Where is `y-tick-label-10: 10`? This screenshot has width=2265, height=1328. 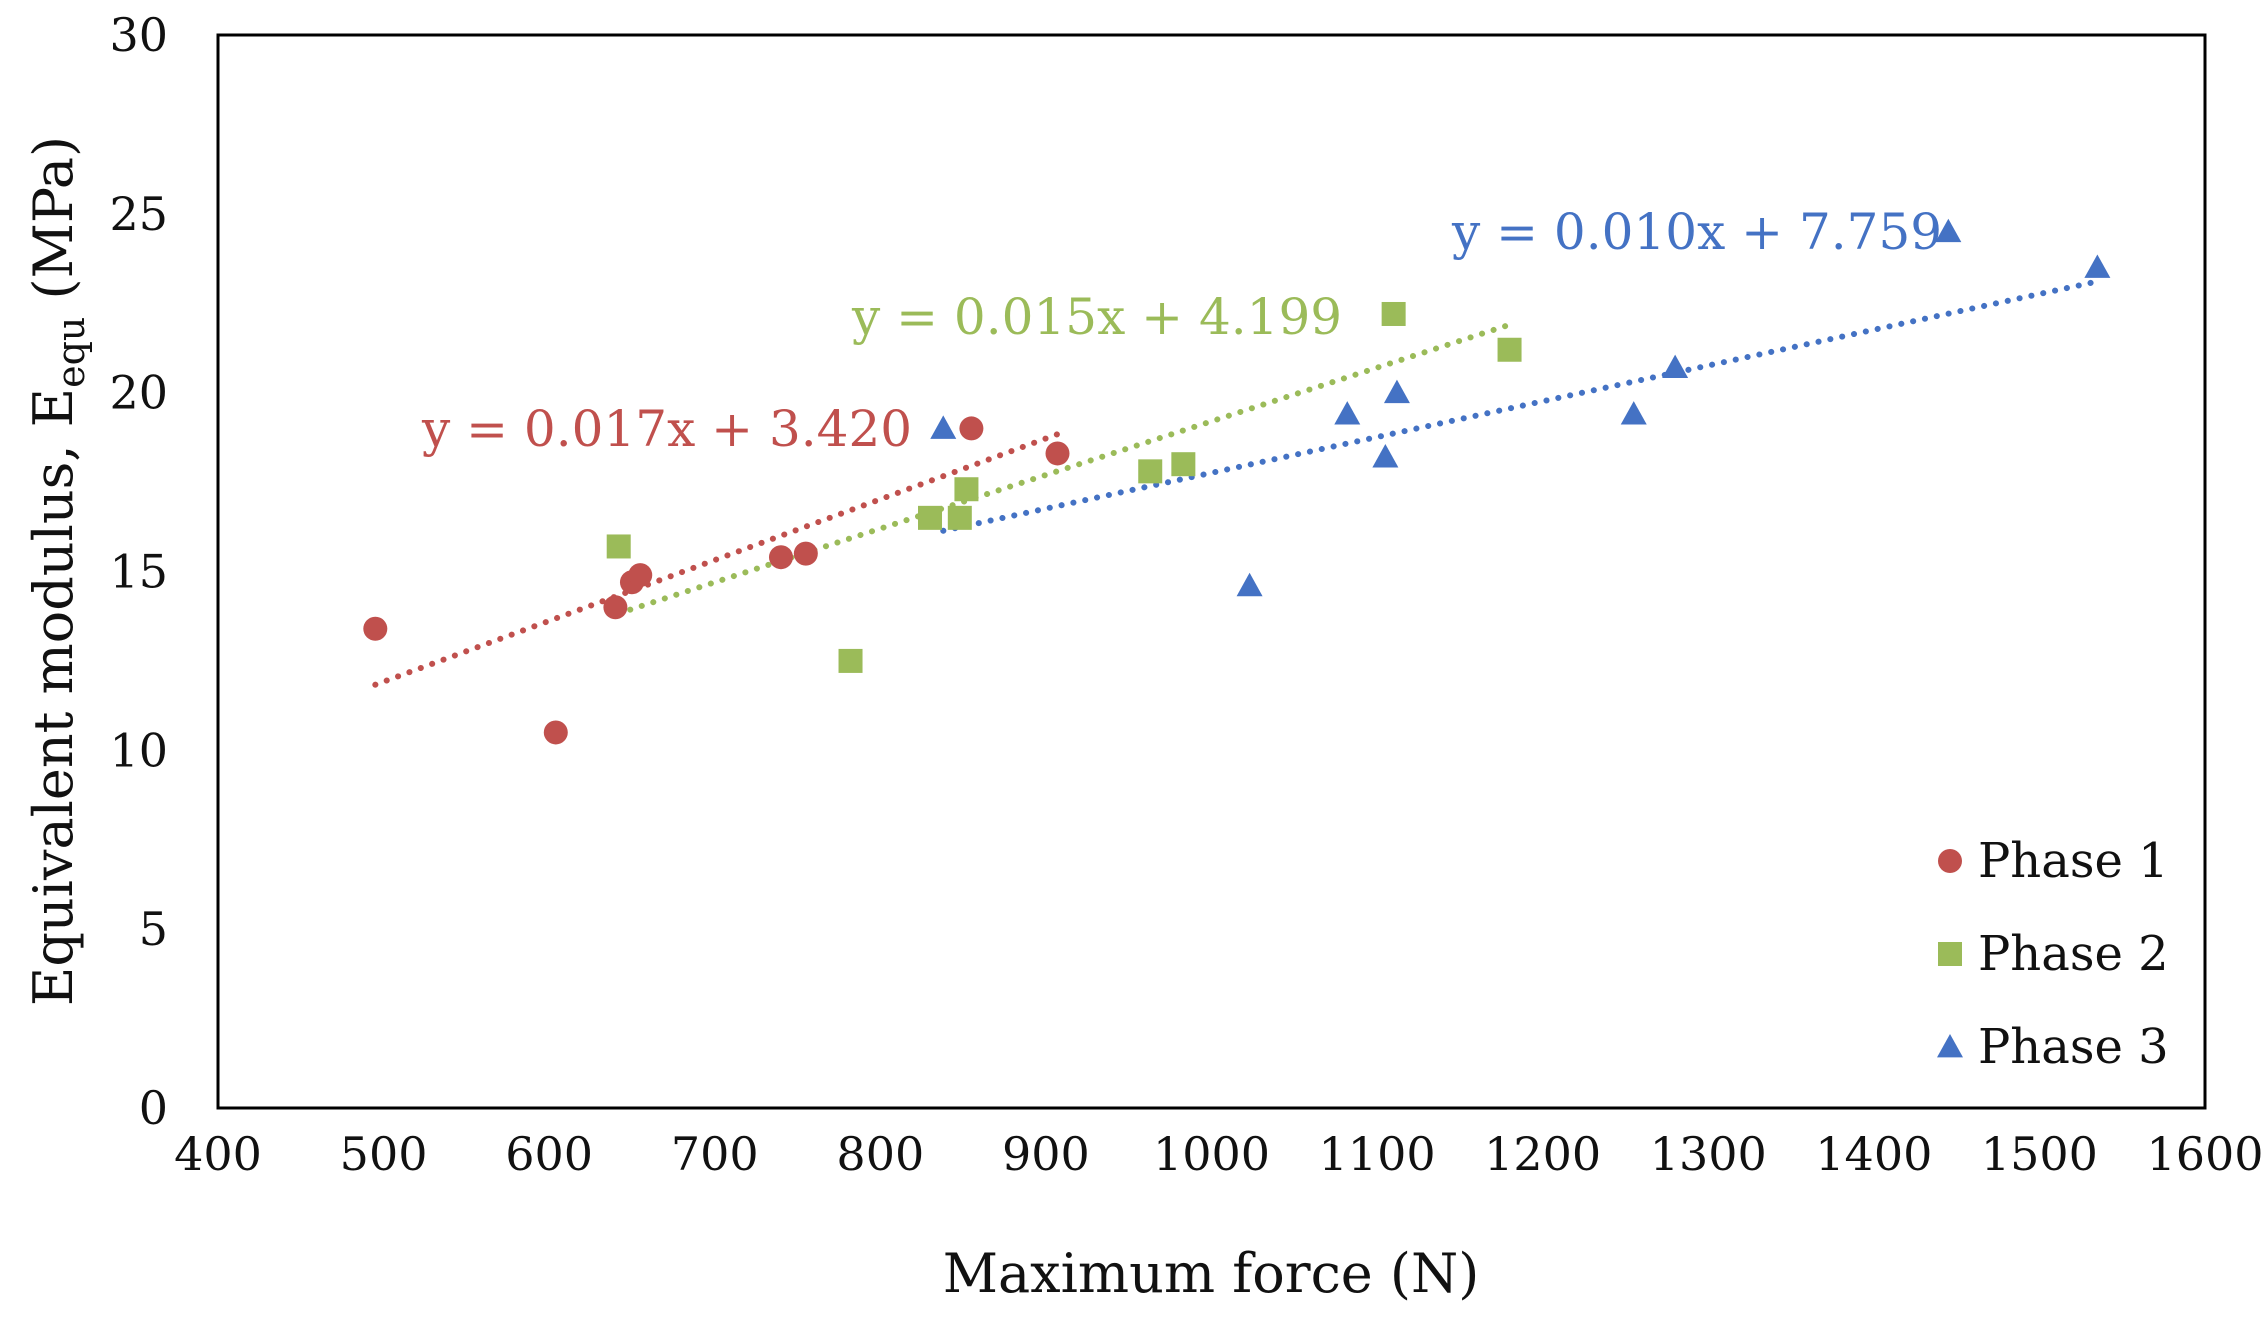 y-tick-label-10: 10 is located at coordinates (138, 750).